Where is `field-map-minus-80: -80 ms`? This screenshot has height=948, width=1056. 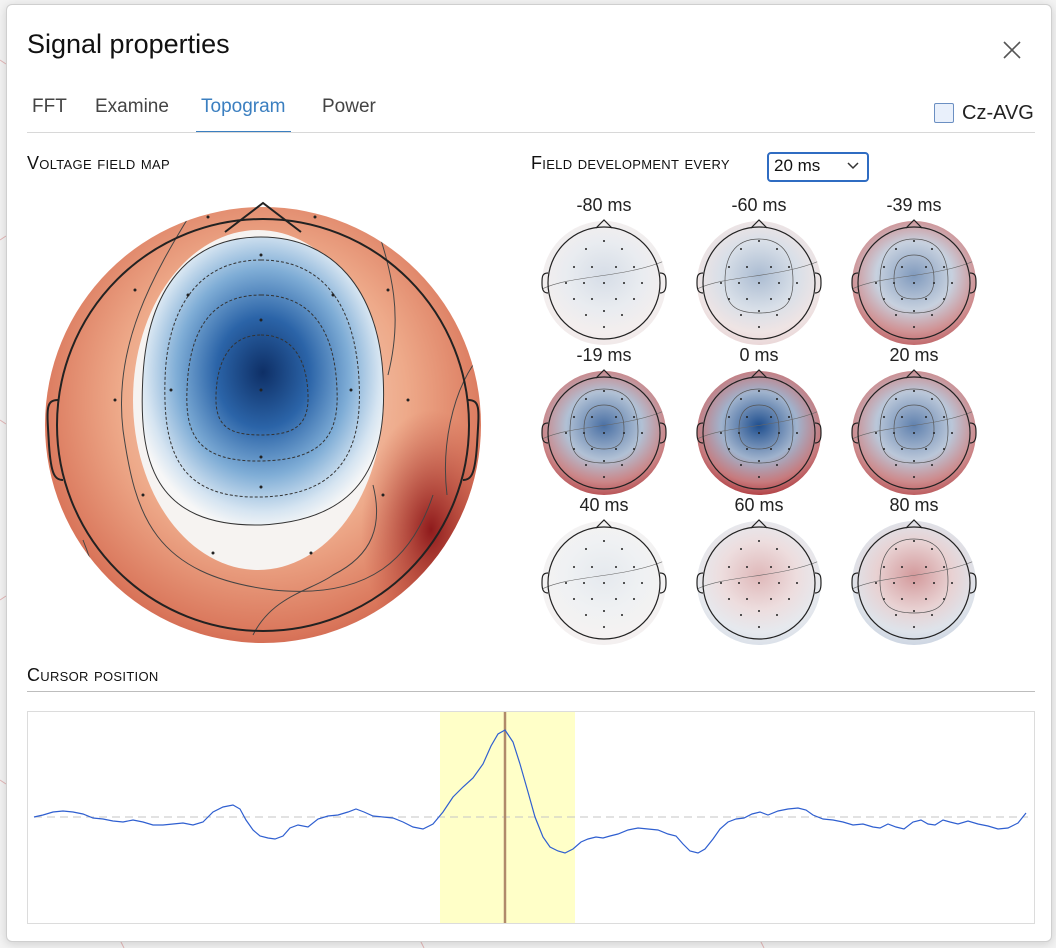
field-map-minus-80: -80 ms is located at coordinates (604, 270).